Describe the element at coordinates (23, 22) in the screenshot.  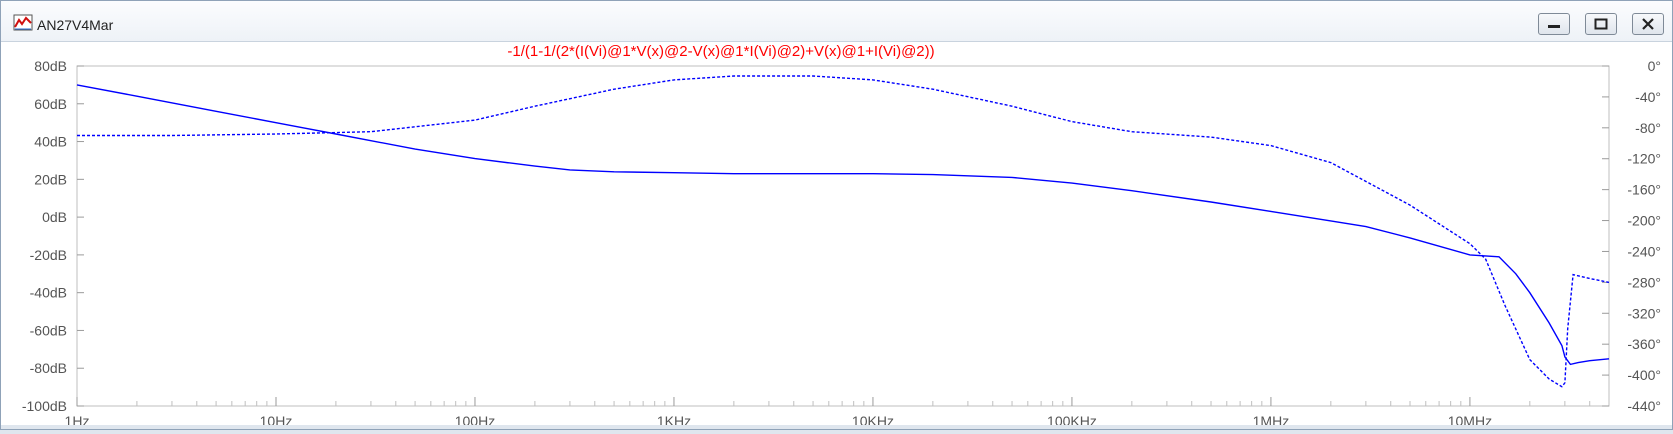
I see `waveform-plot-icon` at that location.